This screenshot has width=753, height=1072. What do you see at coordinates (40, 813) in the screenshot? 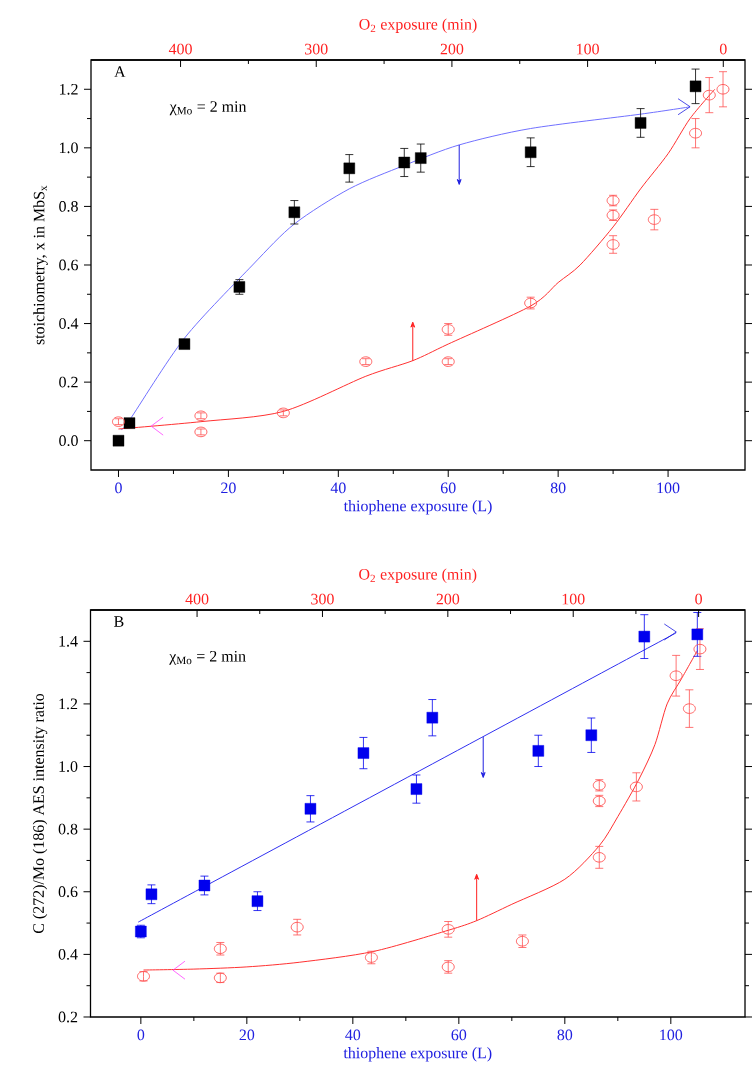
I see `y-axis-title: C (272)/Mo (186) AES intensity ratio` at bounding box center [40, 813].